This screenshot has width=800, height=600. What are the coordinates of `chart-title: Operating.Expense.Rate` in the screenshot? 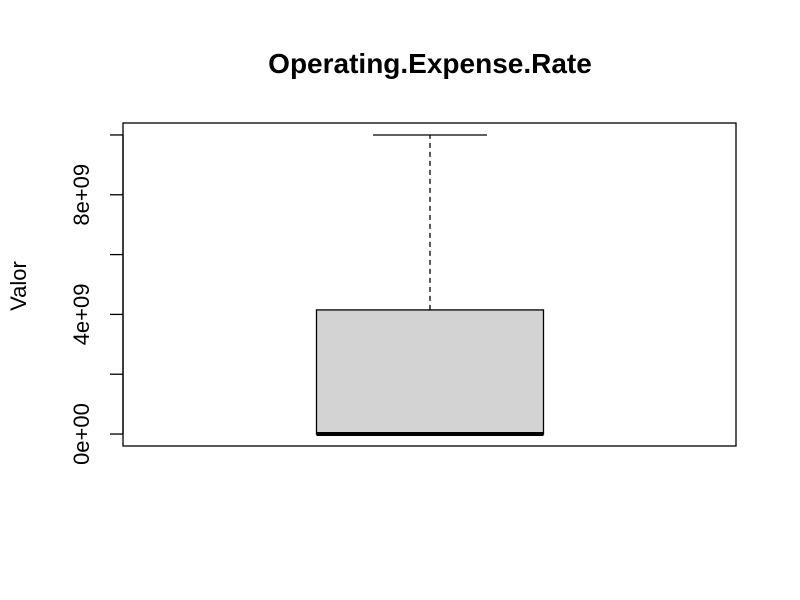 It's located at (430, 63).